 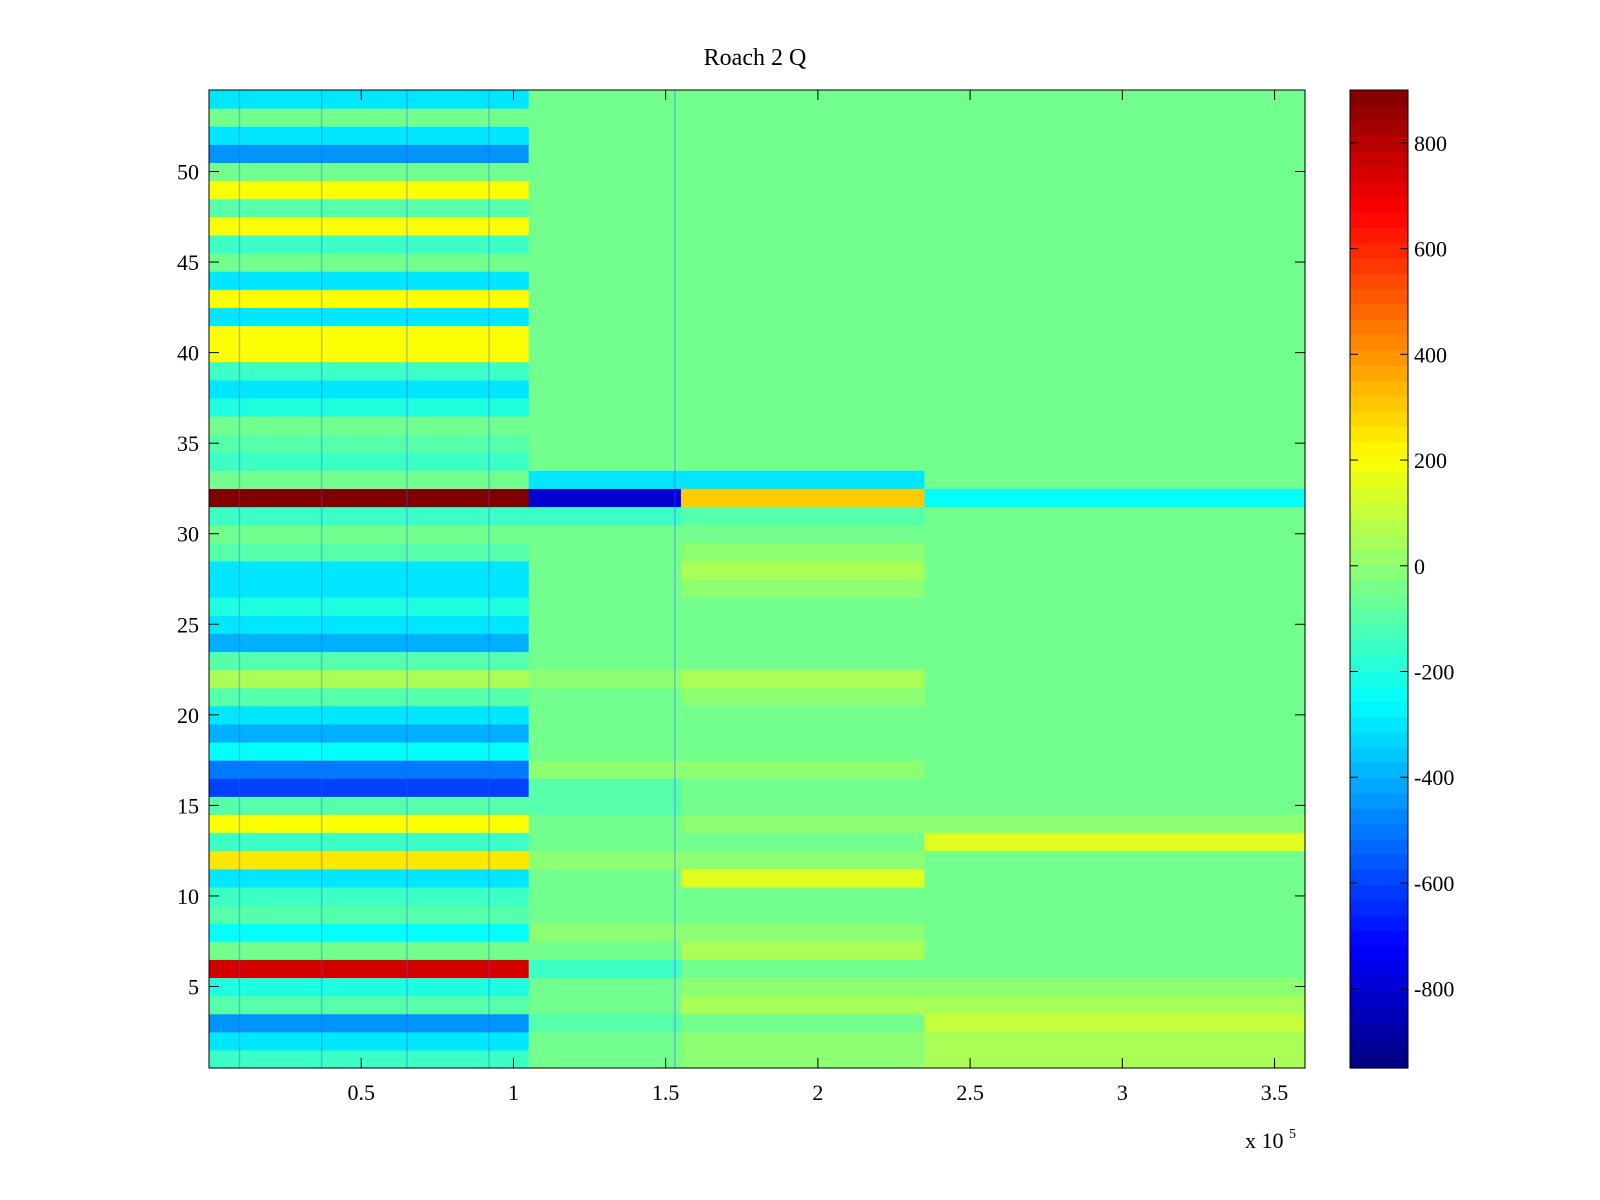 I want to click on x-tick-label: 2.5, so click(x=970, y=1092).